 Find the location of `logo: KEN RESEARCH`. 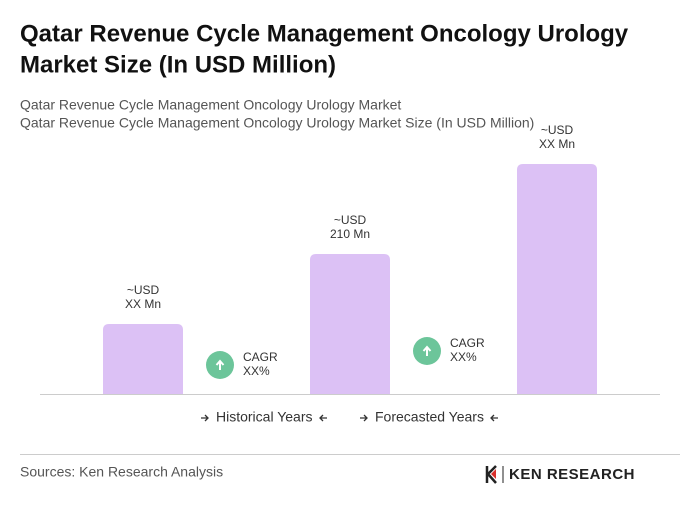

logo: KEN RESEARCH is located at coordinates (560, 474).